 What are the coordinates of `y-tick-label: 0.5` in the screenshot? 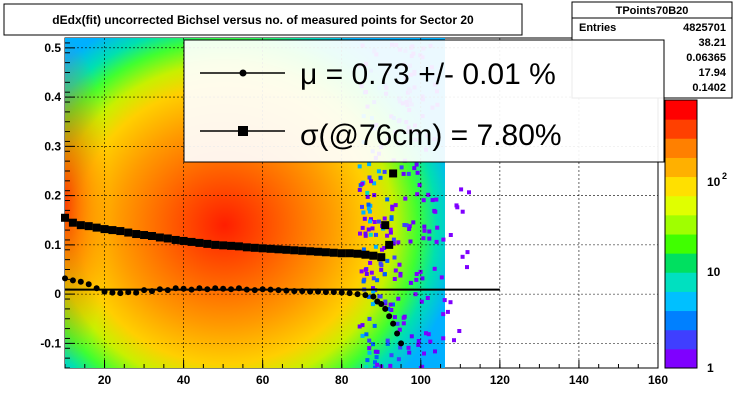 It's located at (52, 48).